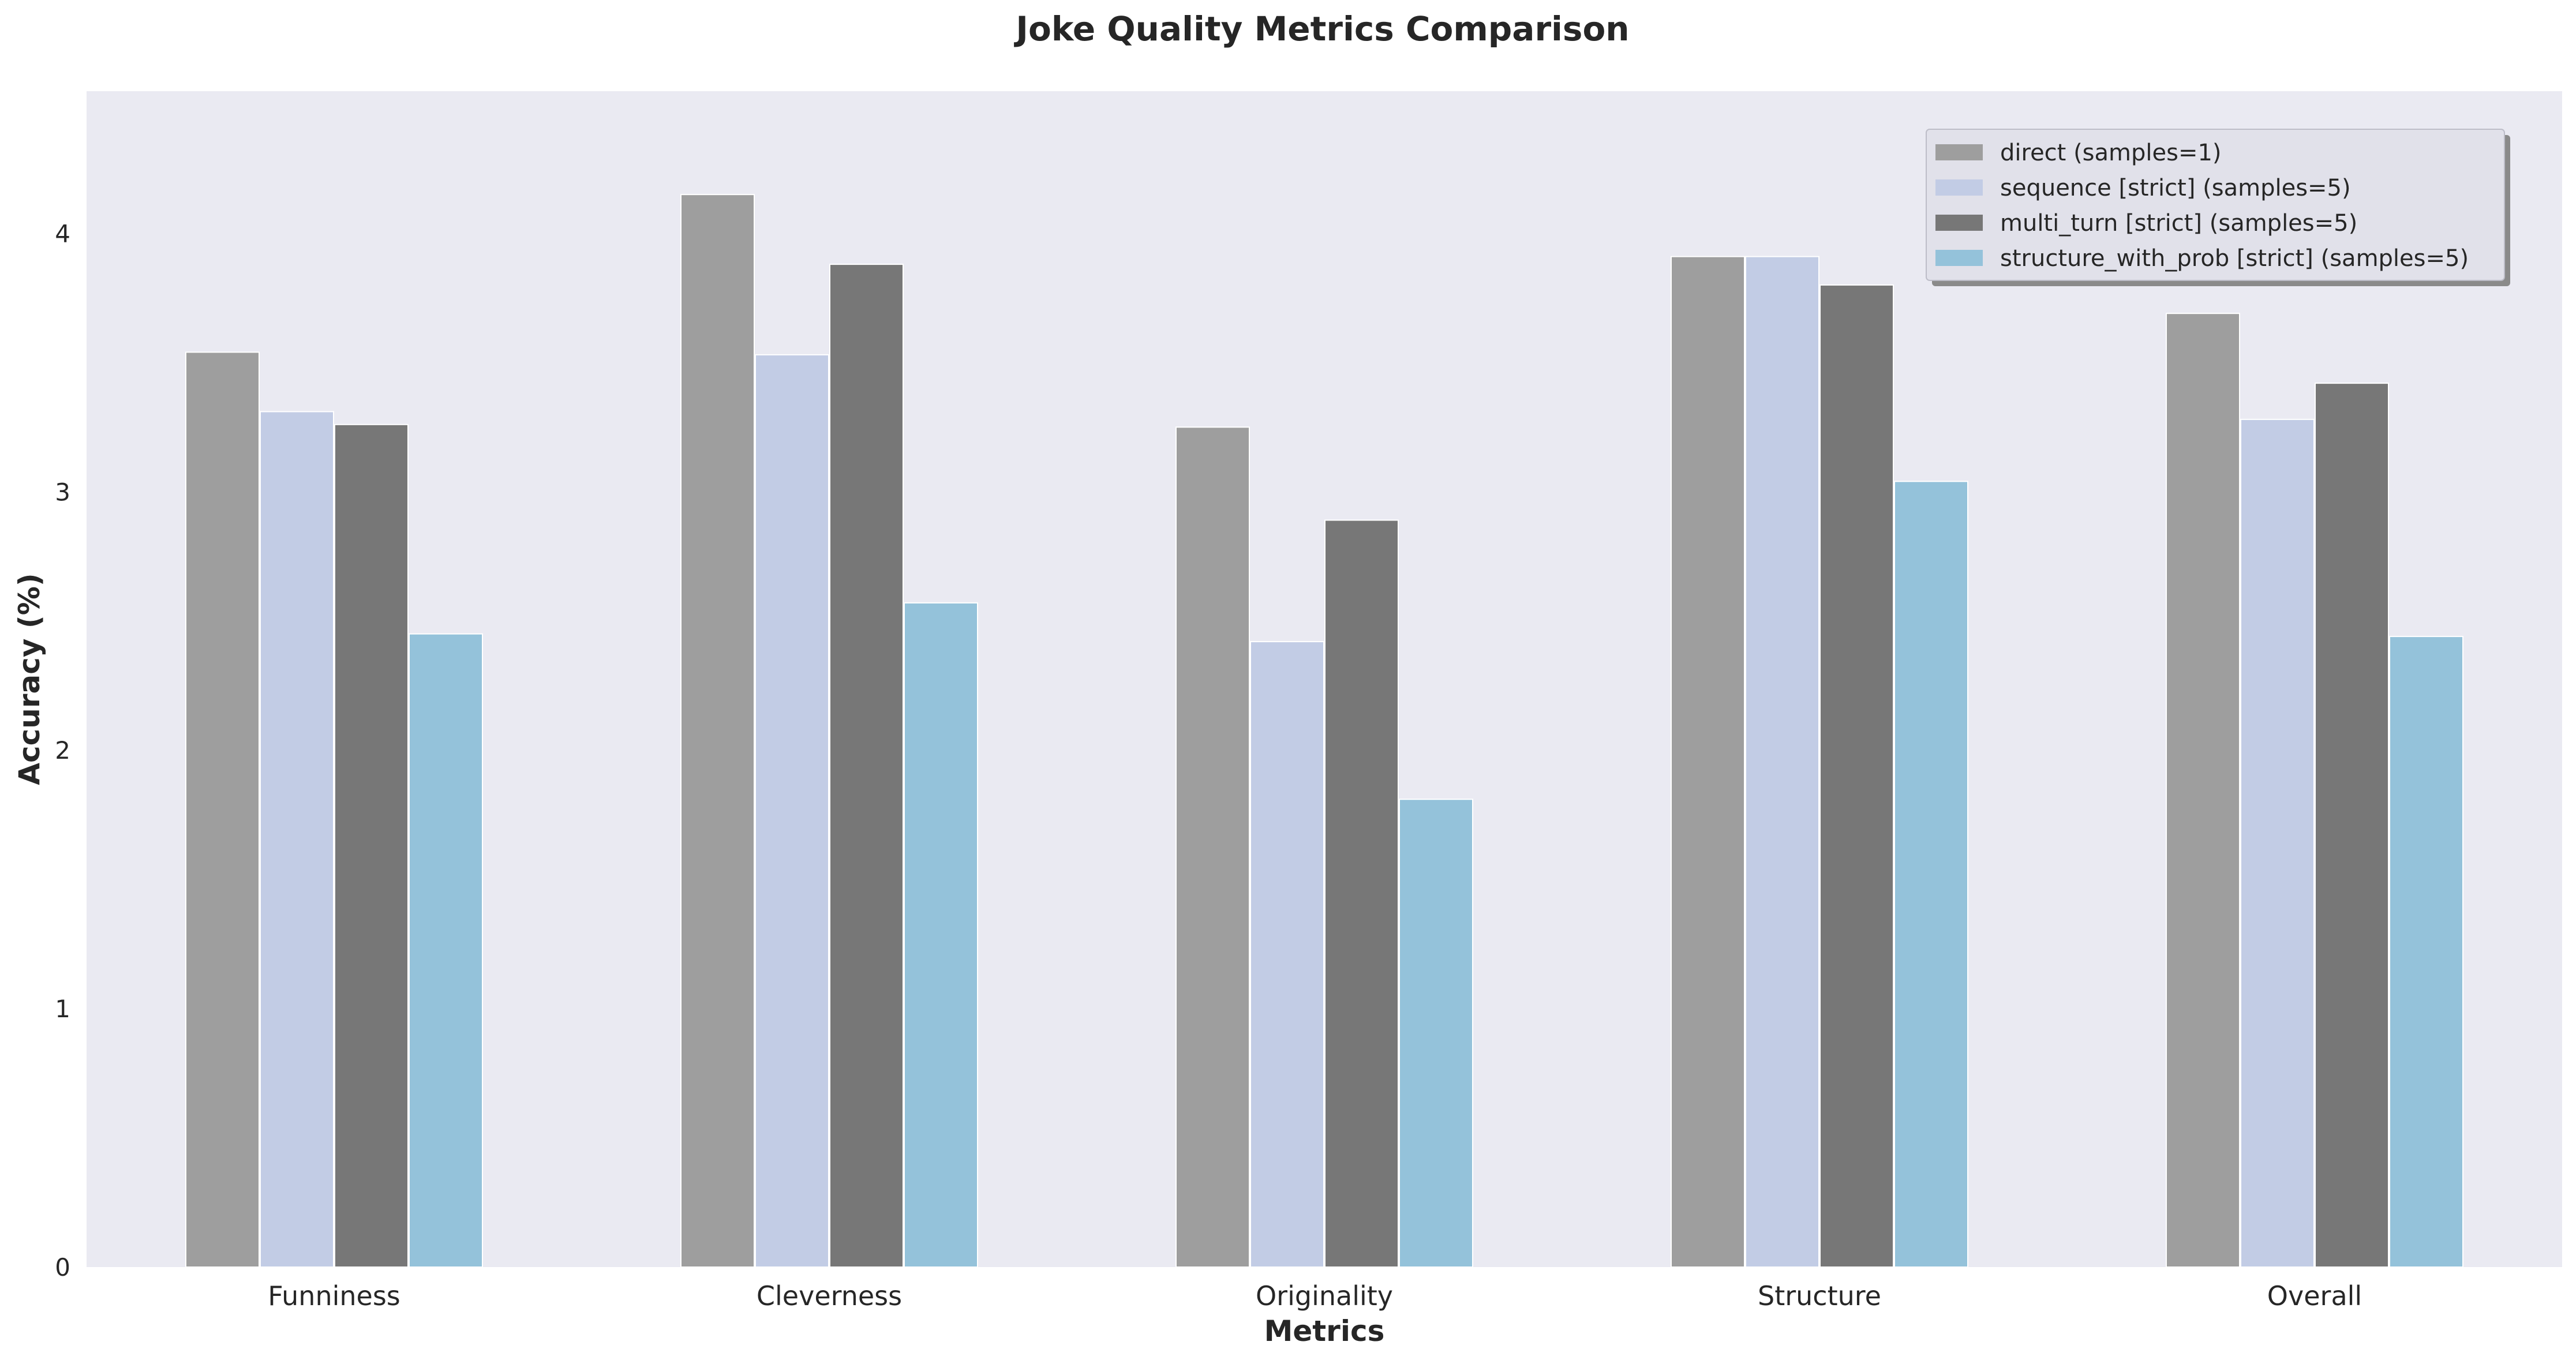 The width and height of the screenshot is (2576, 1364). Describe the element at coordinates (62, 1267) in the screenshot. I see `y-tick-label: 0` at that location.